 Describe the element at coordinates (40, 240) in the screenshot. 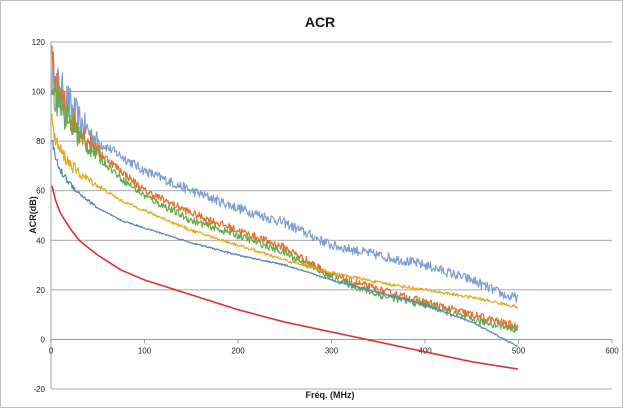

I see `y-tick-label: 40` at that location.